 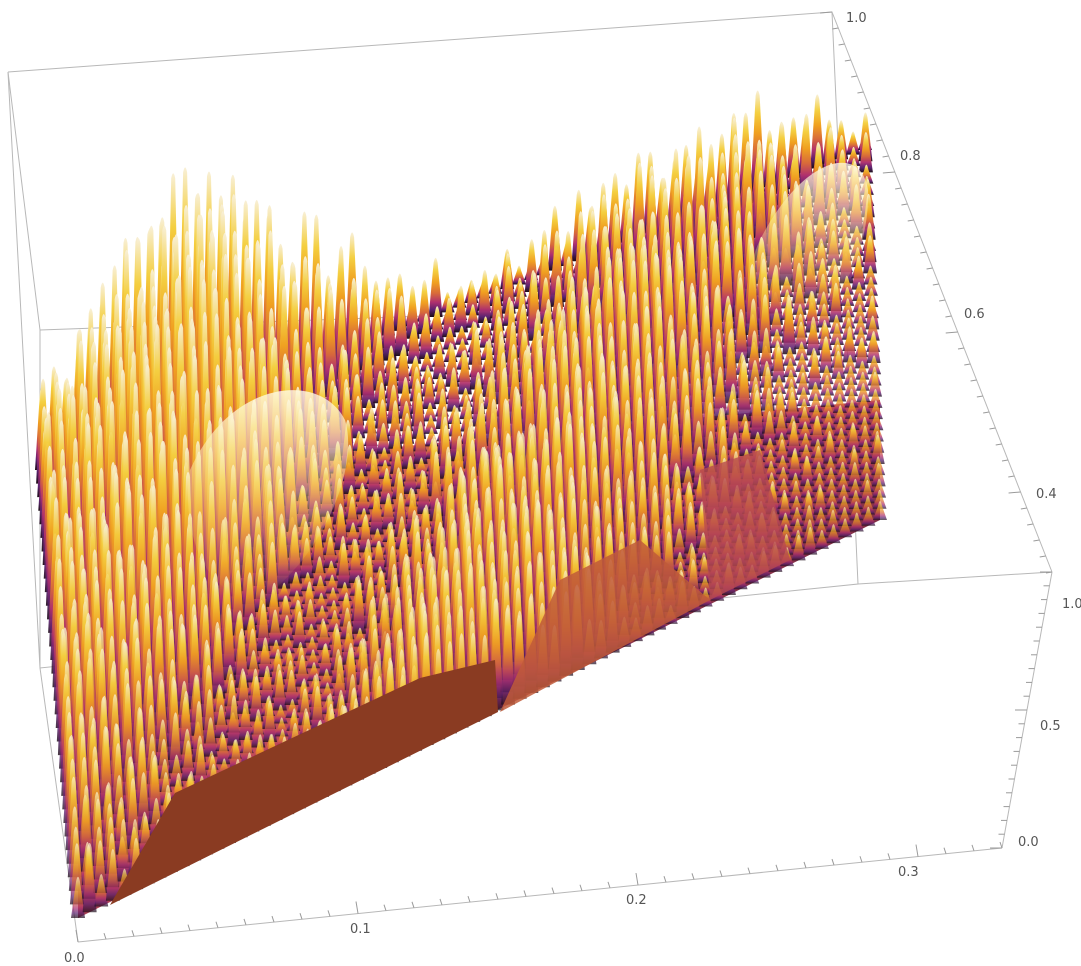 What do you see at coordinates (826, 12) in the screenshot?
I see `y-major-tick` at bounding box center [826, 12].